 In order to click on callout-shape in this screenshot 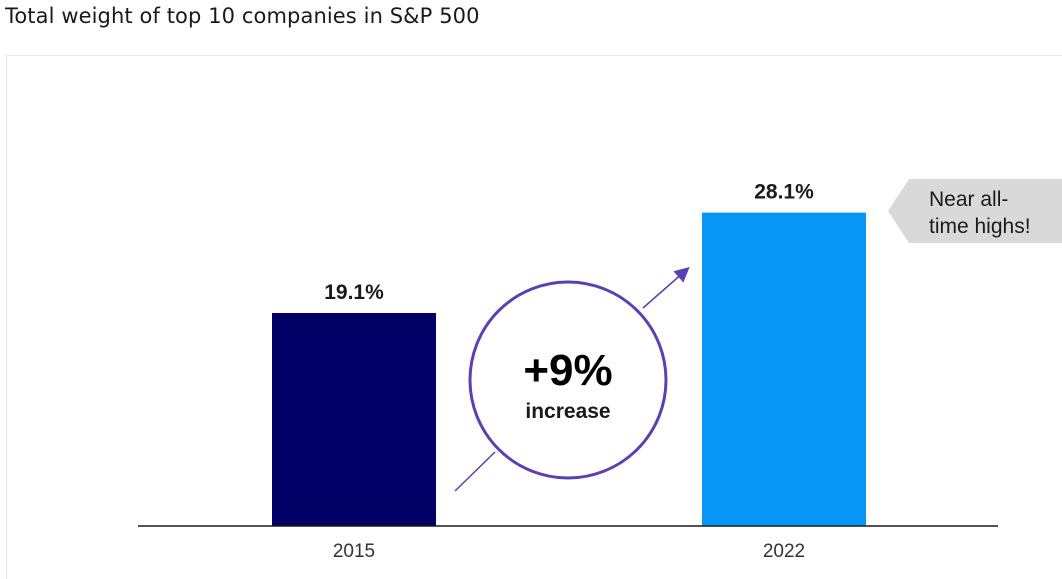, I will do `click(975, 211)`.